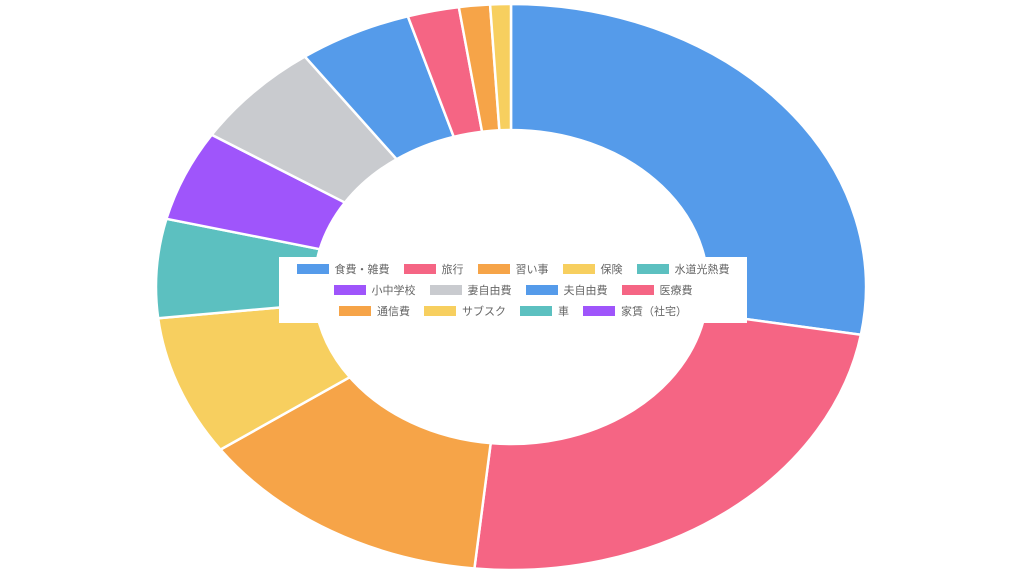  I want to click on legend-item: 医療費, so click(657, 290).